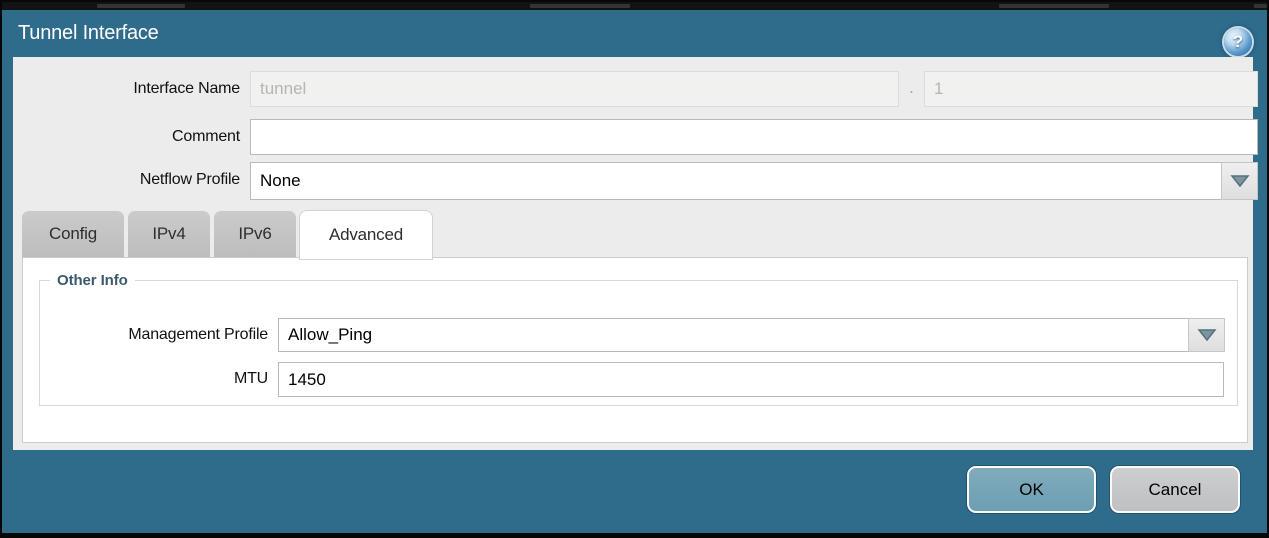 This screenshot has width=1269, height=538. Describe the element at coordinates (206, 136) in the screenshot. I see `comment-label: Comment` at that location.